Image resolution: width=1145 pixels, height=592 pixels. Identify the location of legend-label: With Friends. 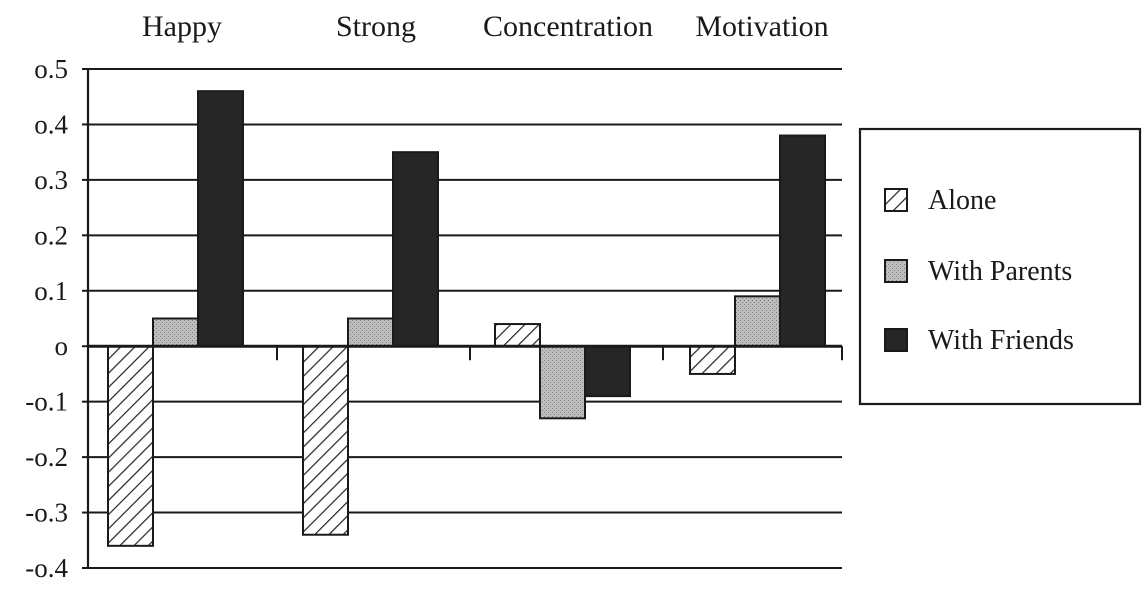
(1001, 340).